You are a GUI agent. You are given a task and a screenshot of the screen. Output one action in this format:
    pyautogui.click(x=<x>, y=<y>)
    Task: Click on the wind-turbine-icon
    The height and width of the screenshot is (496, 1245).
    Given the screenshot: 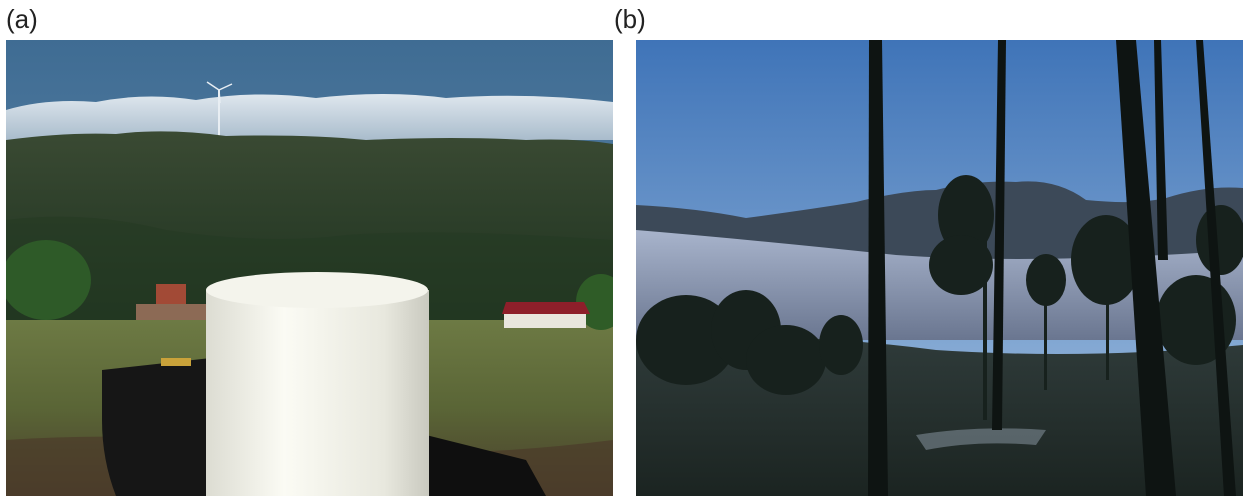 What is the action you would take?
    pyautogui.click(x=219, y=109)
    